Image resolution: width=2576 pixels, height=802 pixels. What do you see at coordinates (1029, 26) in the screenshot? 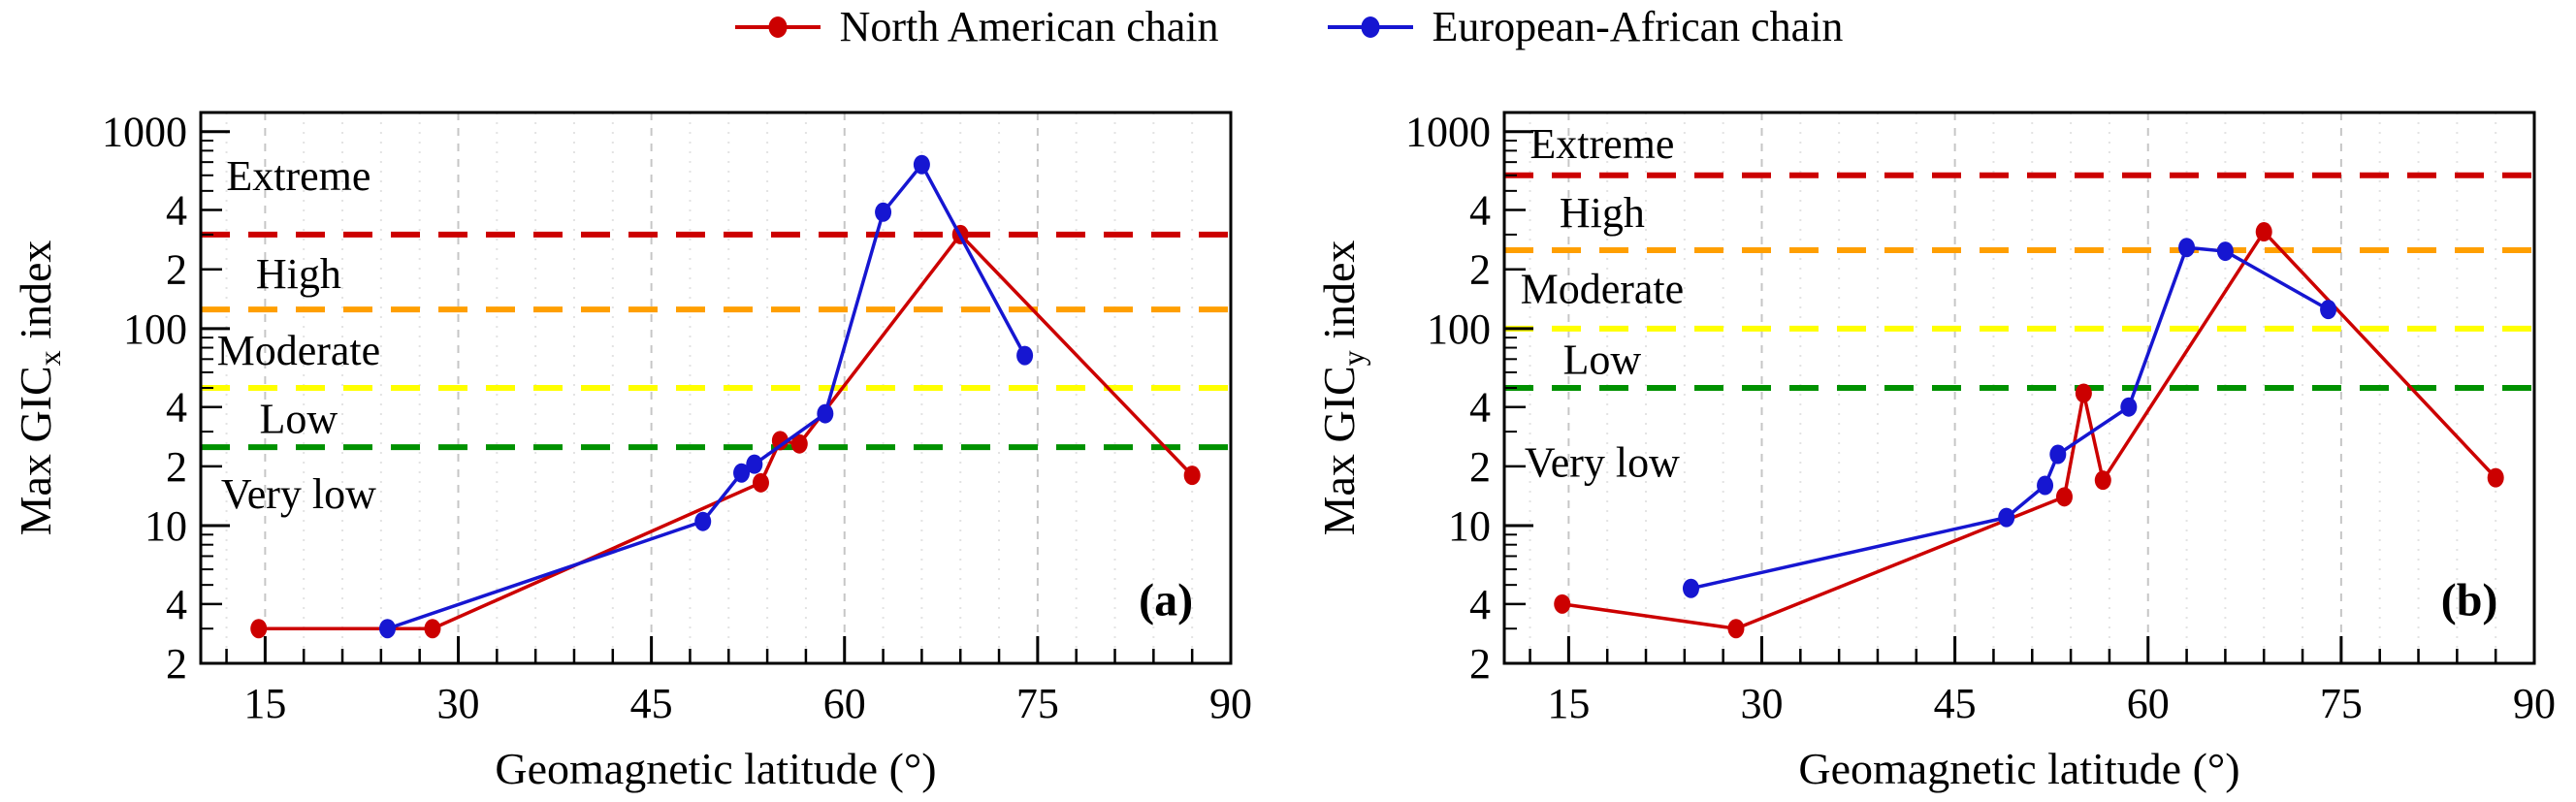
I see `legend-label: North American chain` at bounding box center [1029, 26].